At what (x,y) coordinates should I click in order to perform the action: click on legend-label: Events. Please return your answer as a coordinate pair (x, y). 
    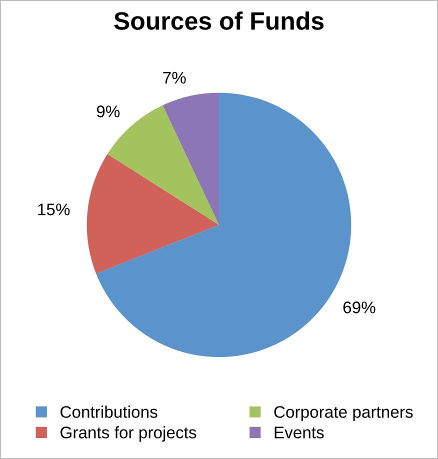
    Looking at the image, I should click on (299, 432).